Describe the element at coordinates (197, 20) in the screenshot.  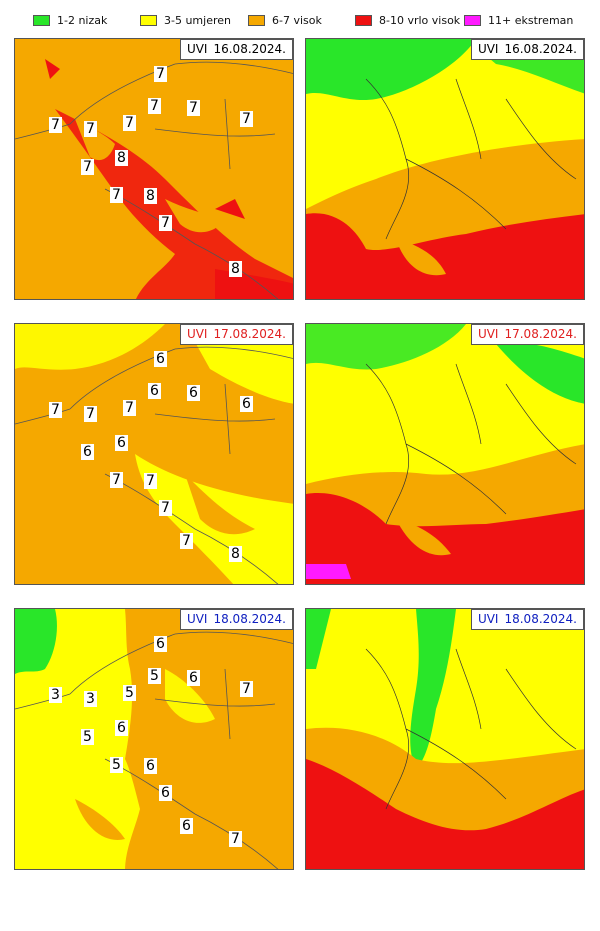
I see `legend-label-moderate: 3-5 umjeren` at that location.